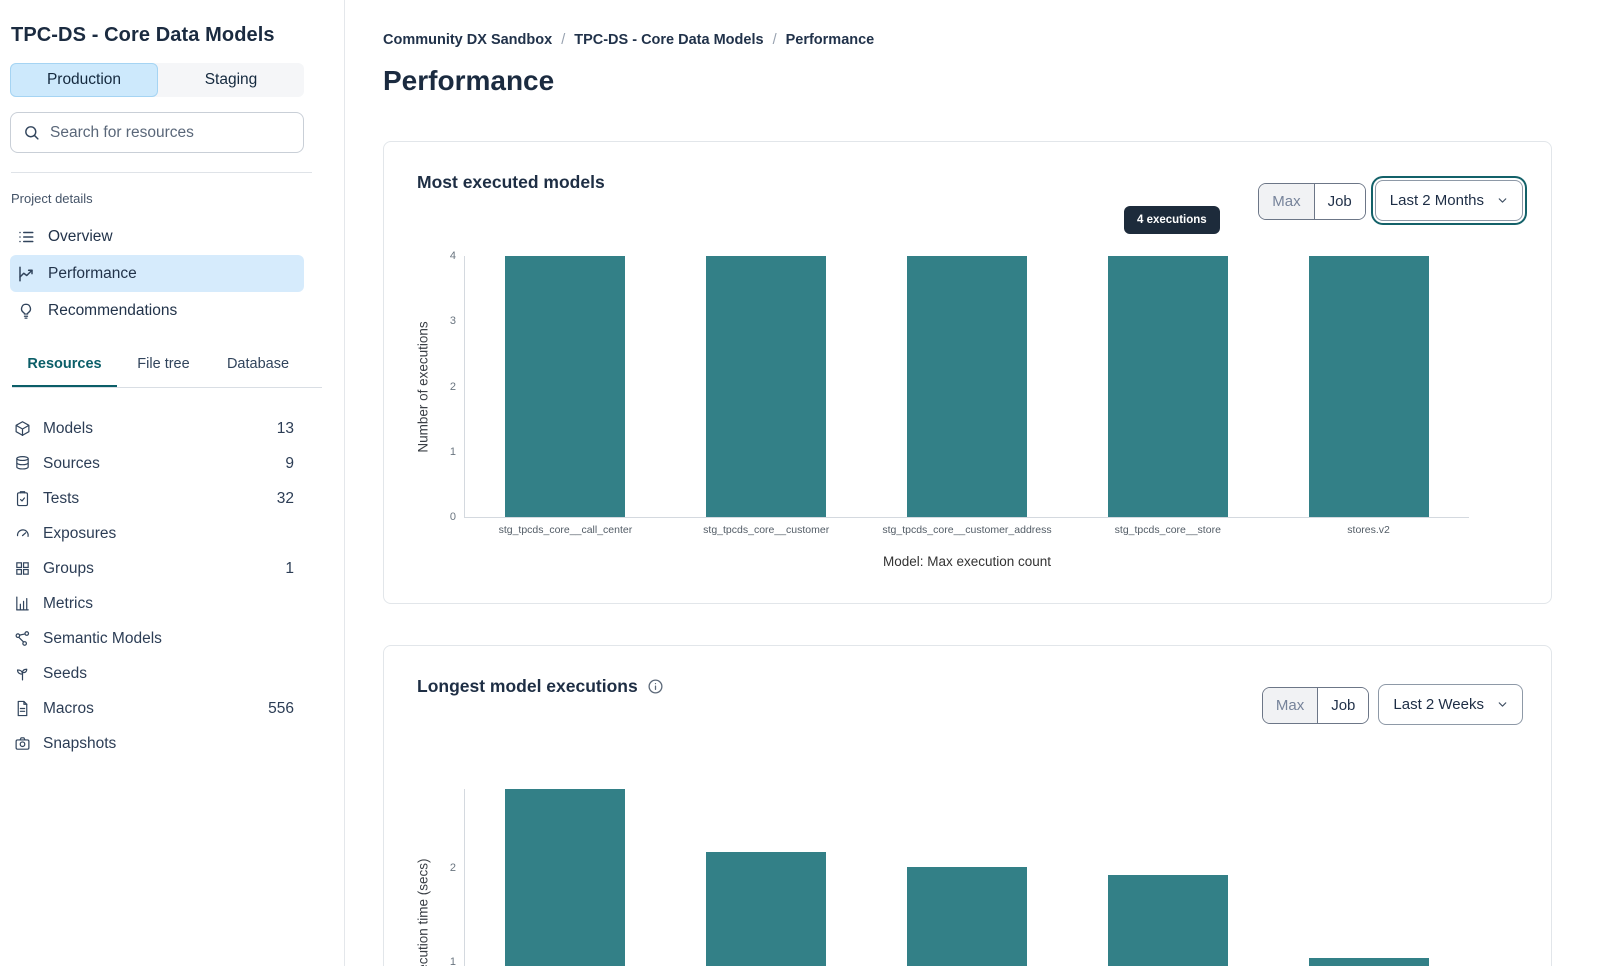 This screenshot has height=966, width=1621. Describe the element at coordinates (80, 236) in the screenshot. I see `nav-label: Overview` at that location.